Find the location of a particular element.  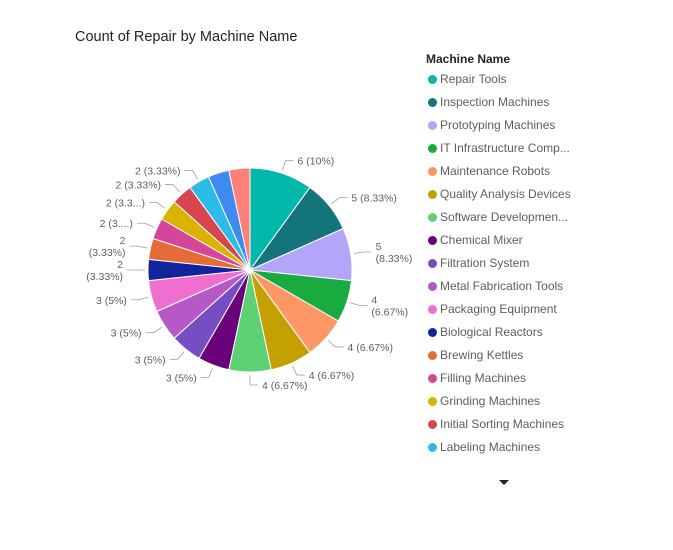

legend-item: Biological Reactors is located at coordinates (484, 332).